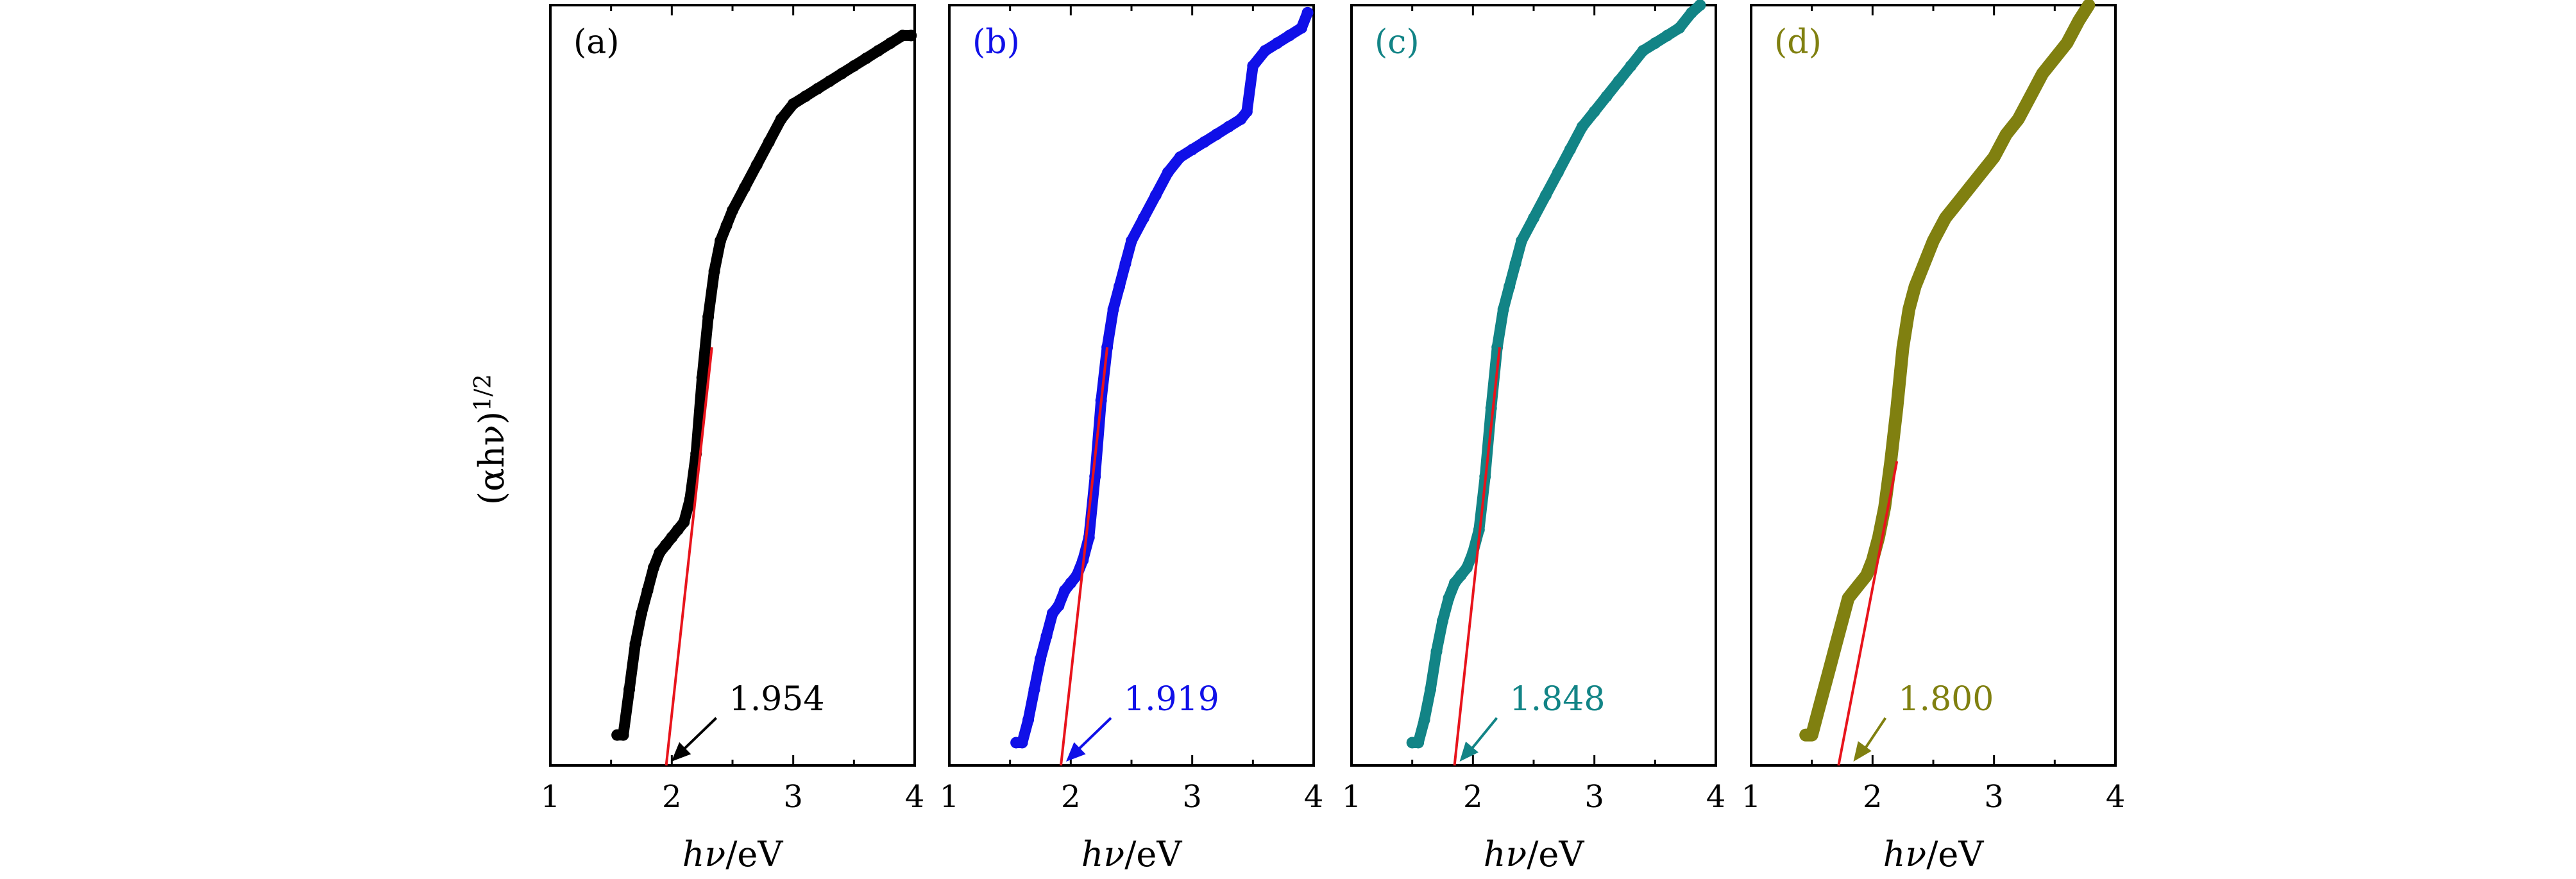  Describe the element at coordinates (1171, 699) in the screenshot. I see `band-gap-label: 1.919` at that location.